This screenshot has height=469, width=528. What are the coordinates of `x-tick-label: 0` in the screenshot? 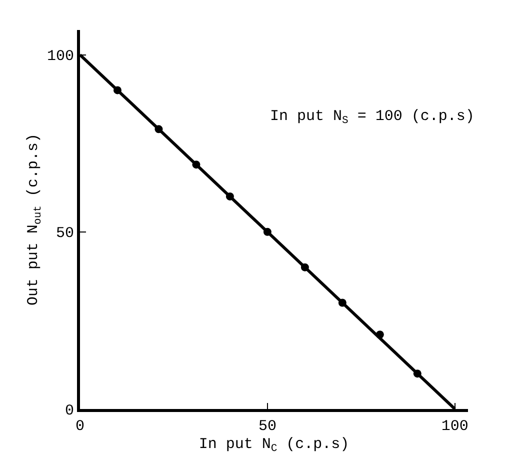 It's located at (80, 426).